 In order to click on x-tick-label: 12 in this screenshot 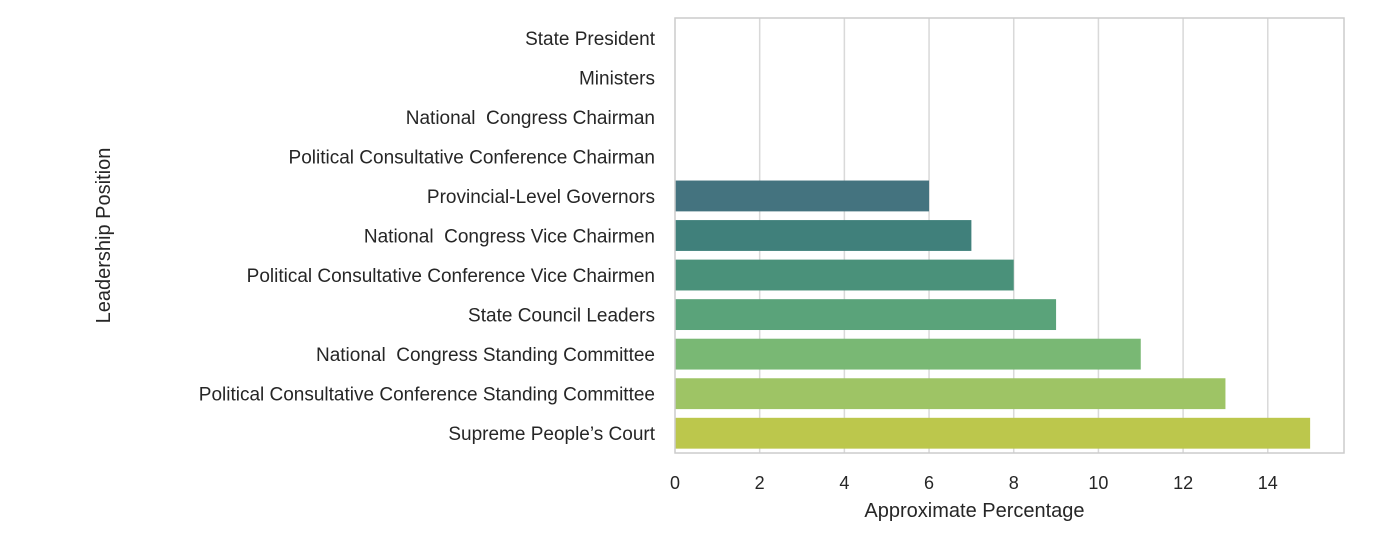, I will do `click(1183, 483)`.